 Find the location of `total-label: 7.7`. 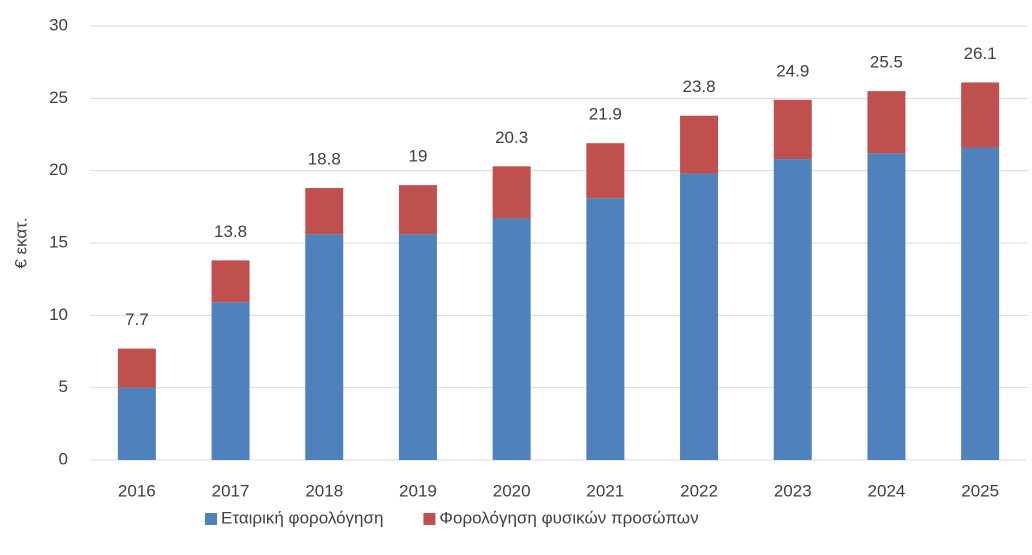

total-label: 7.7 is located at coordinates (137, 319).